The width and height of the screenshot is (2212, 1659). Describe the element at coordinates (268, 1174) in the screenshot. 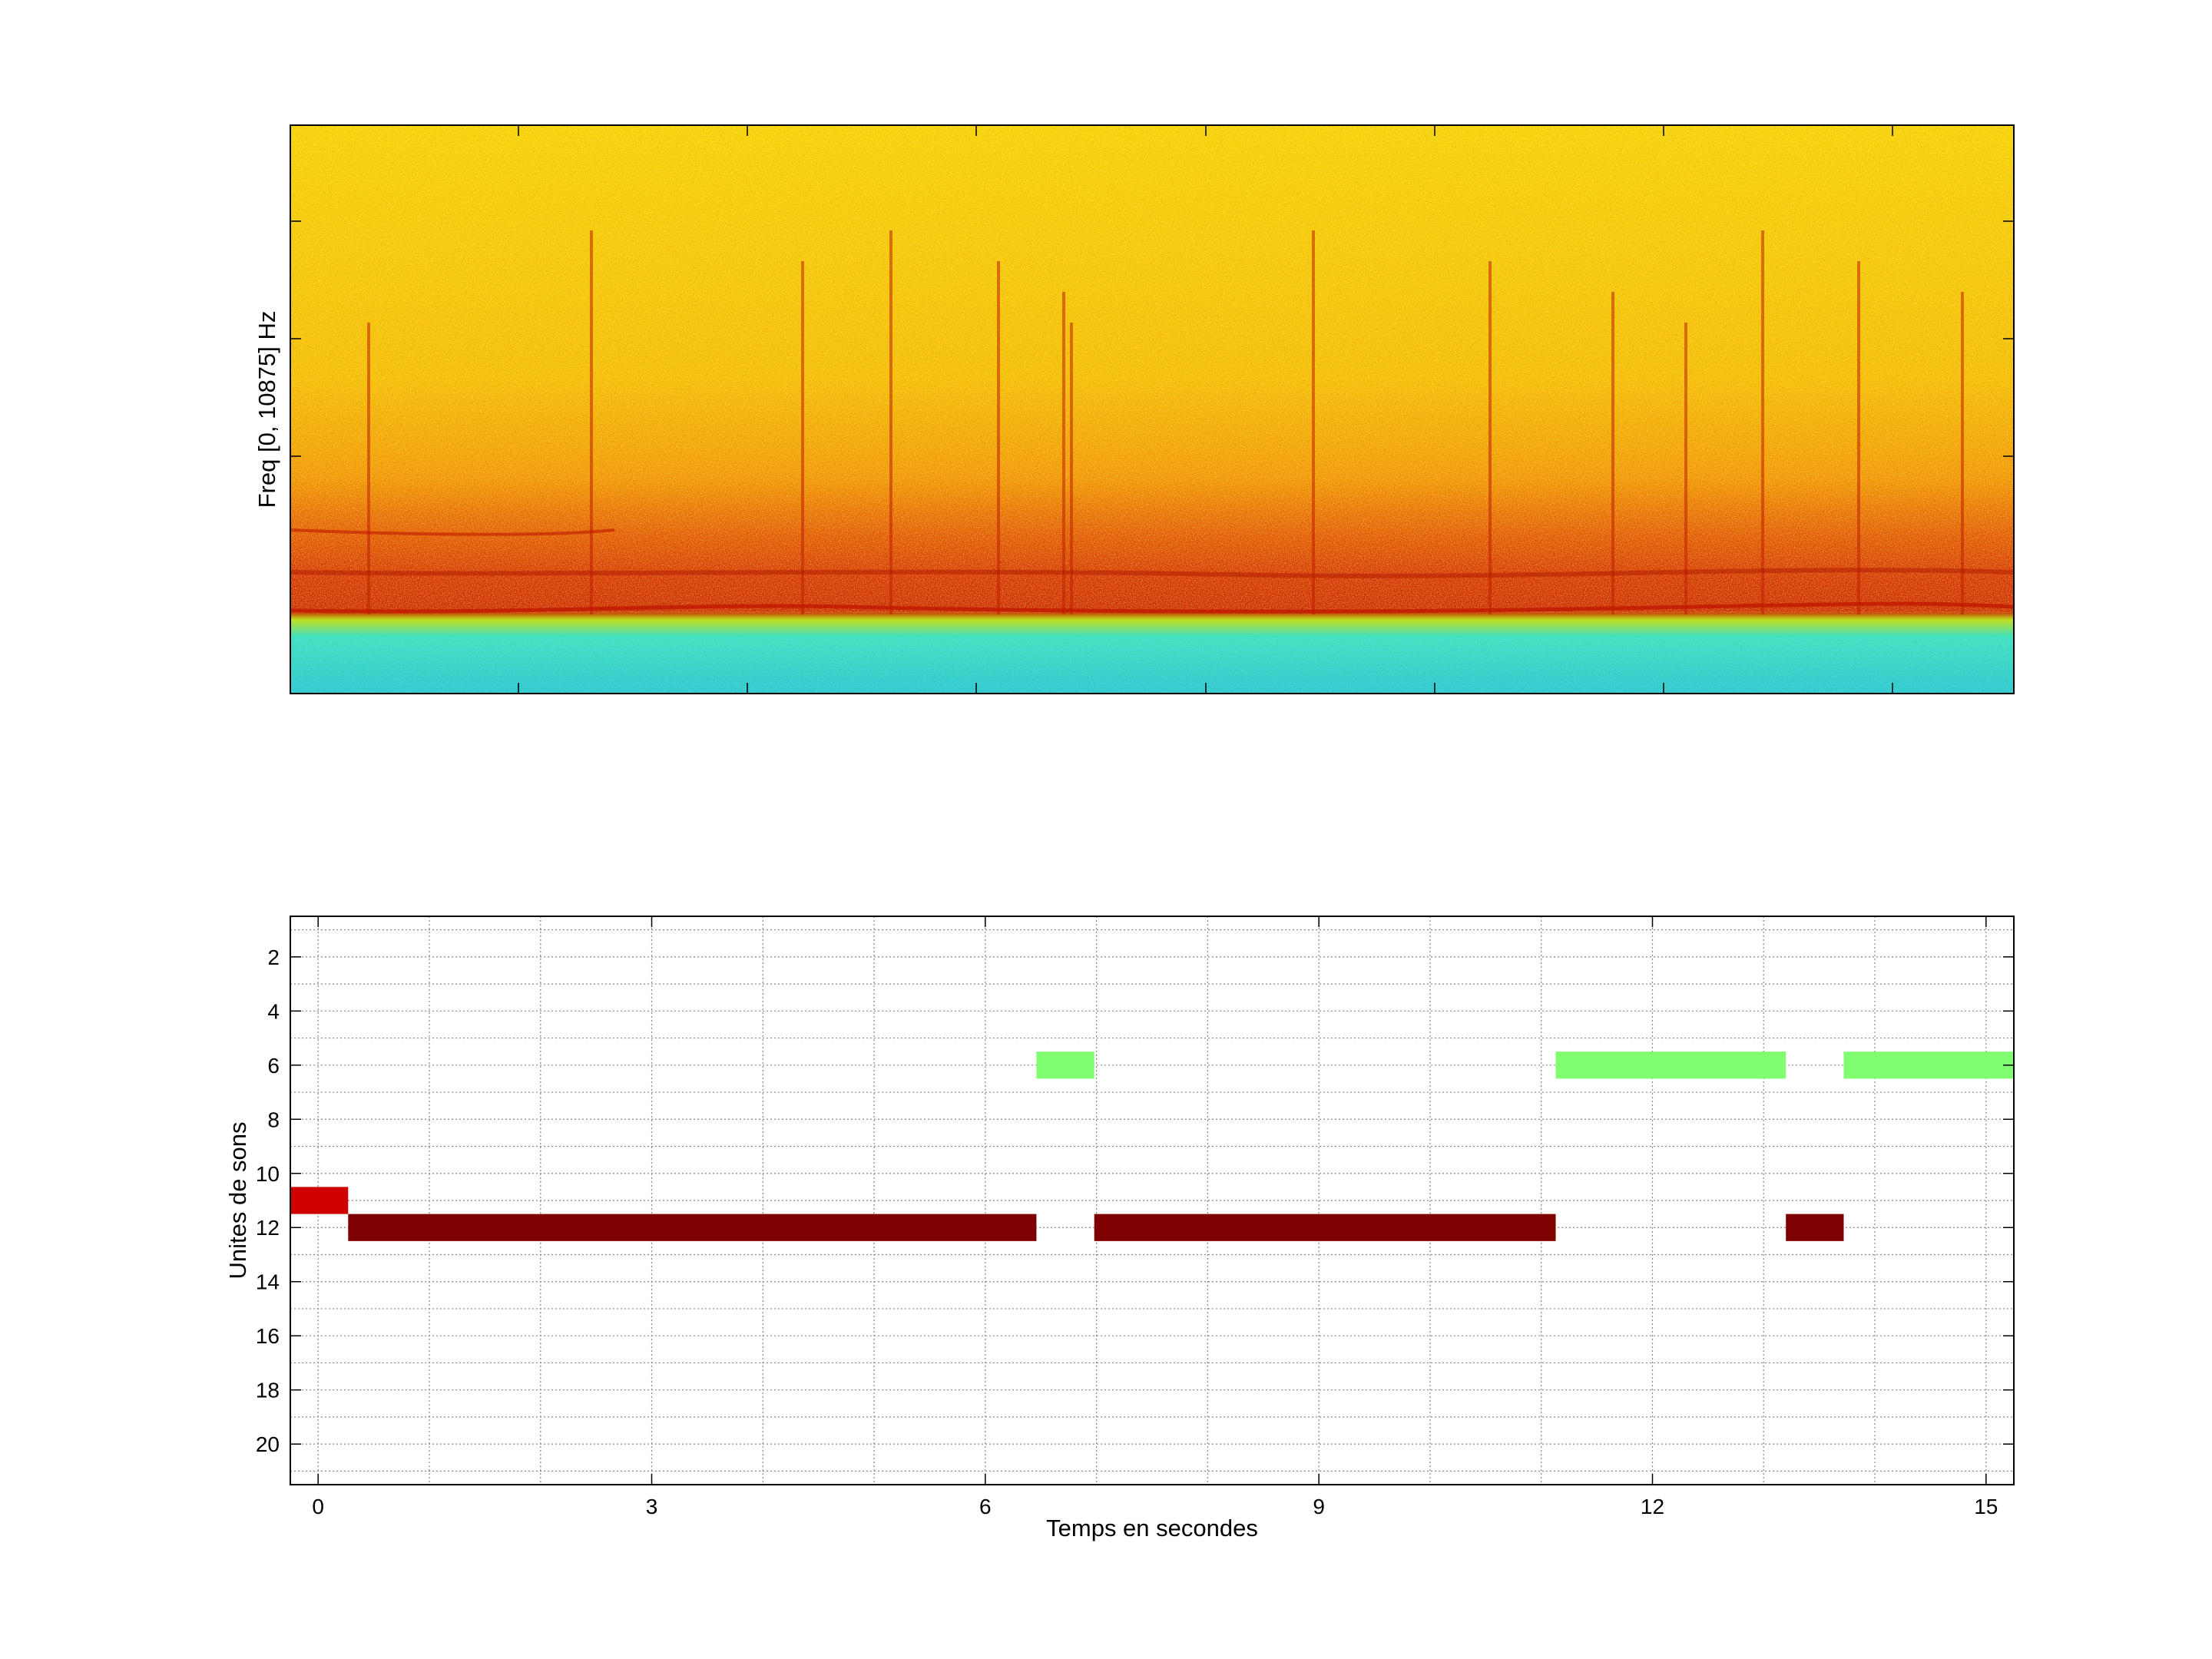

I see `y-tick-label: 10` at that location.